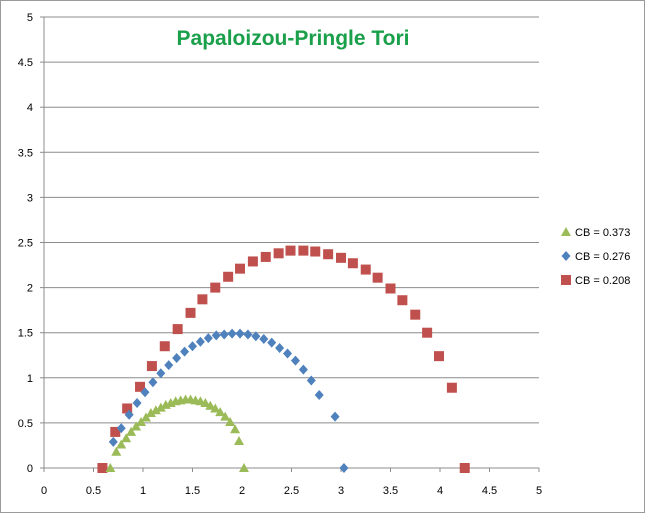 The height and width of the screenshot is (514, 645). What do you see at coordinates (539, 491) in the screenshot?
I see `x-tick-label: 5` at bounding box center [539, 491].